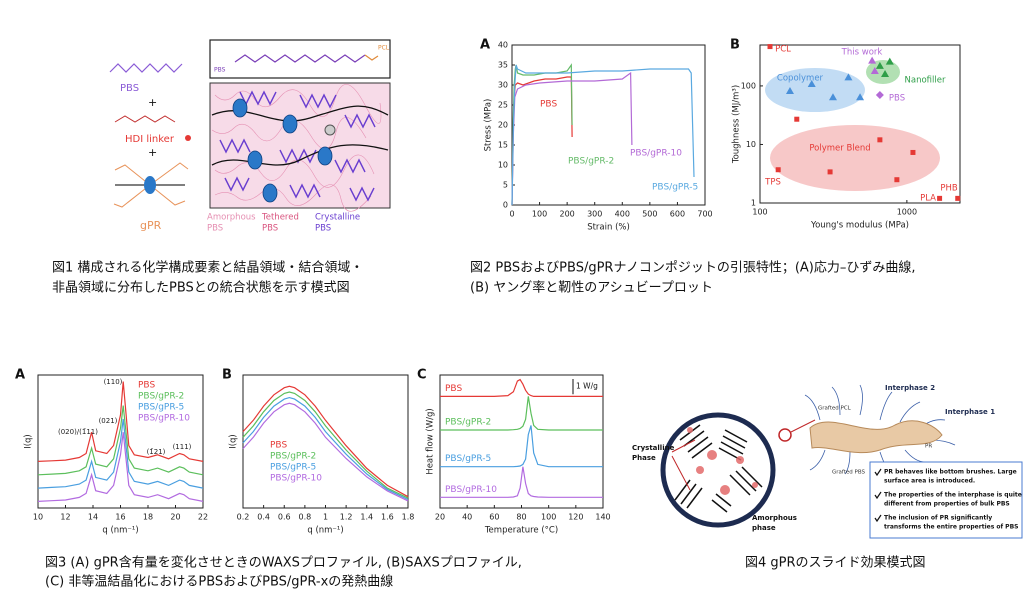 This screenshot has height=616, width=1030. What do you see at coordinates (148, 517) in the screenshot?
I see `x-tick-label: 18` at bounding box center [148, 517].